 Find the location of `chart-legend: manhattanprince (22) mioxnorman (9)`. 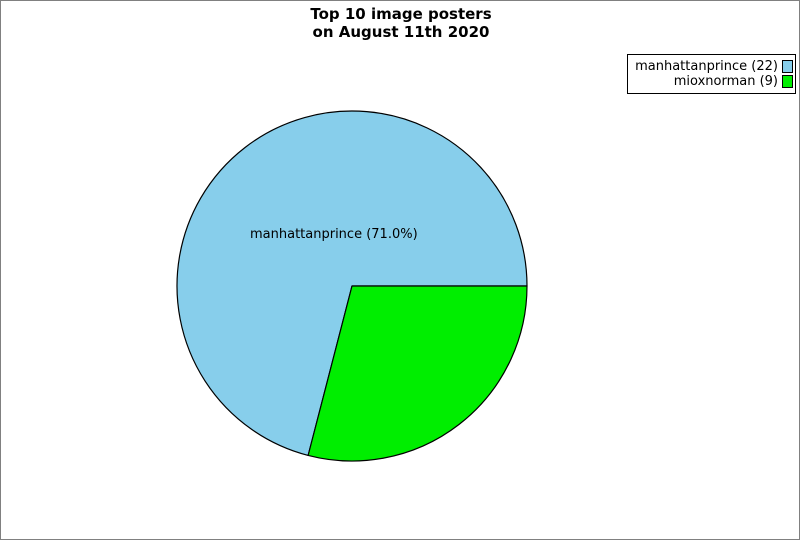

chart-legend: manhattanprince (22) mioxnorman (9) is located at coordinates (711, 74).